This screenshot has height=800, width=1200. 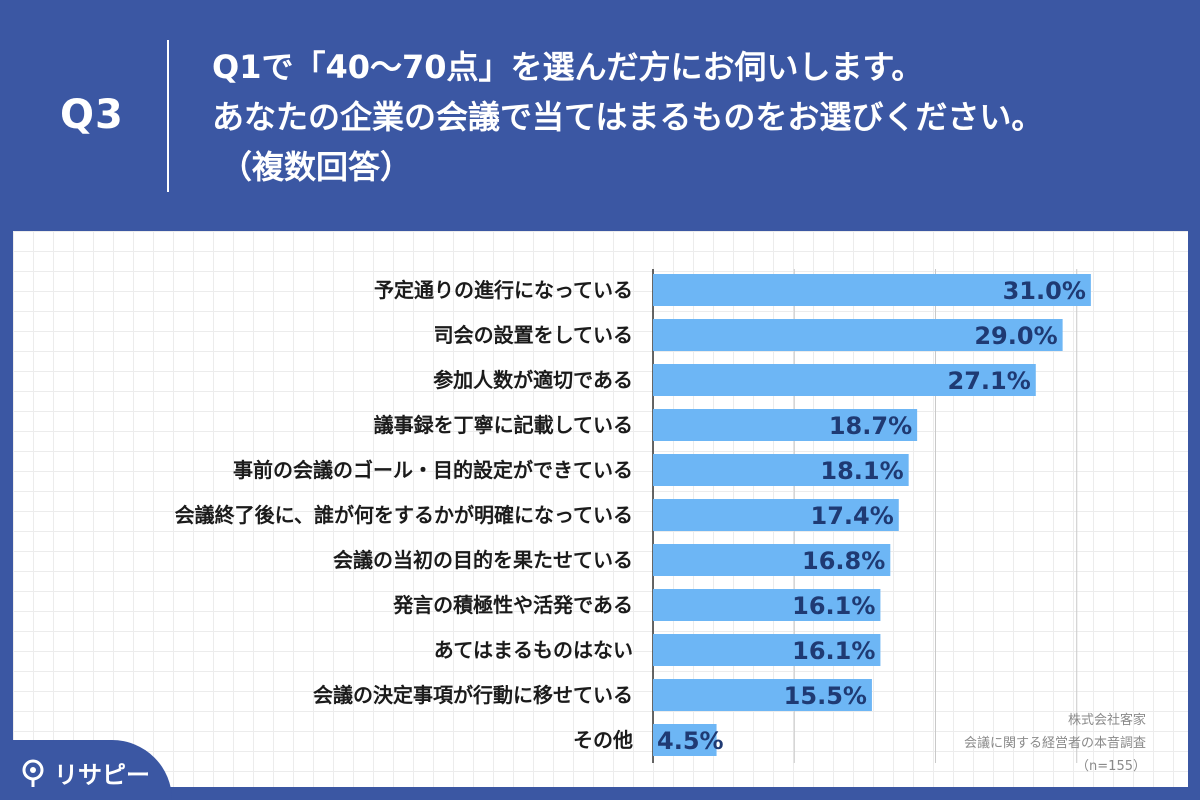 I want to click on category-label: 会議の当初の目的を果たせている, so click(x=483, y=560).